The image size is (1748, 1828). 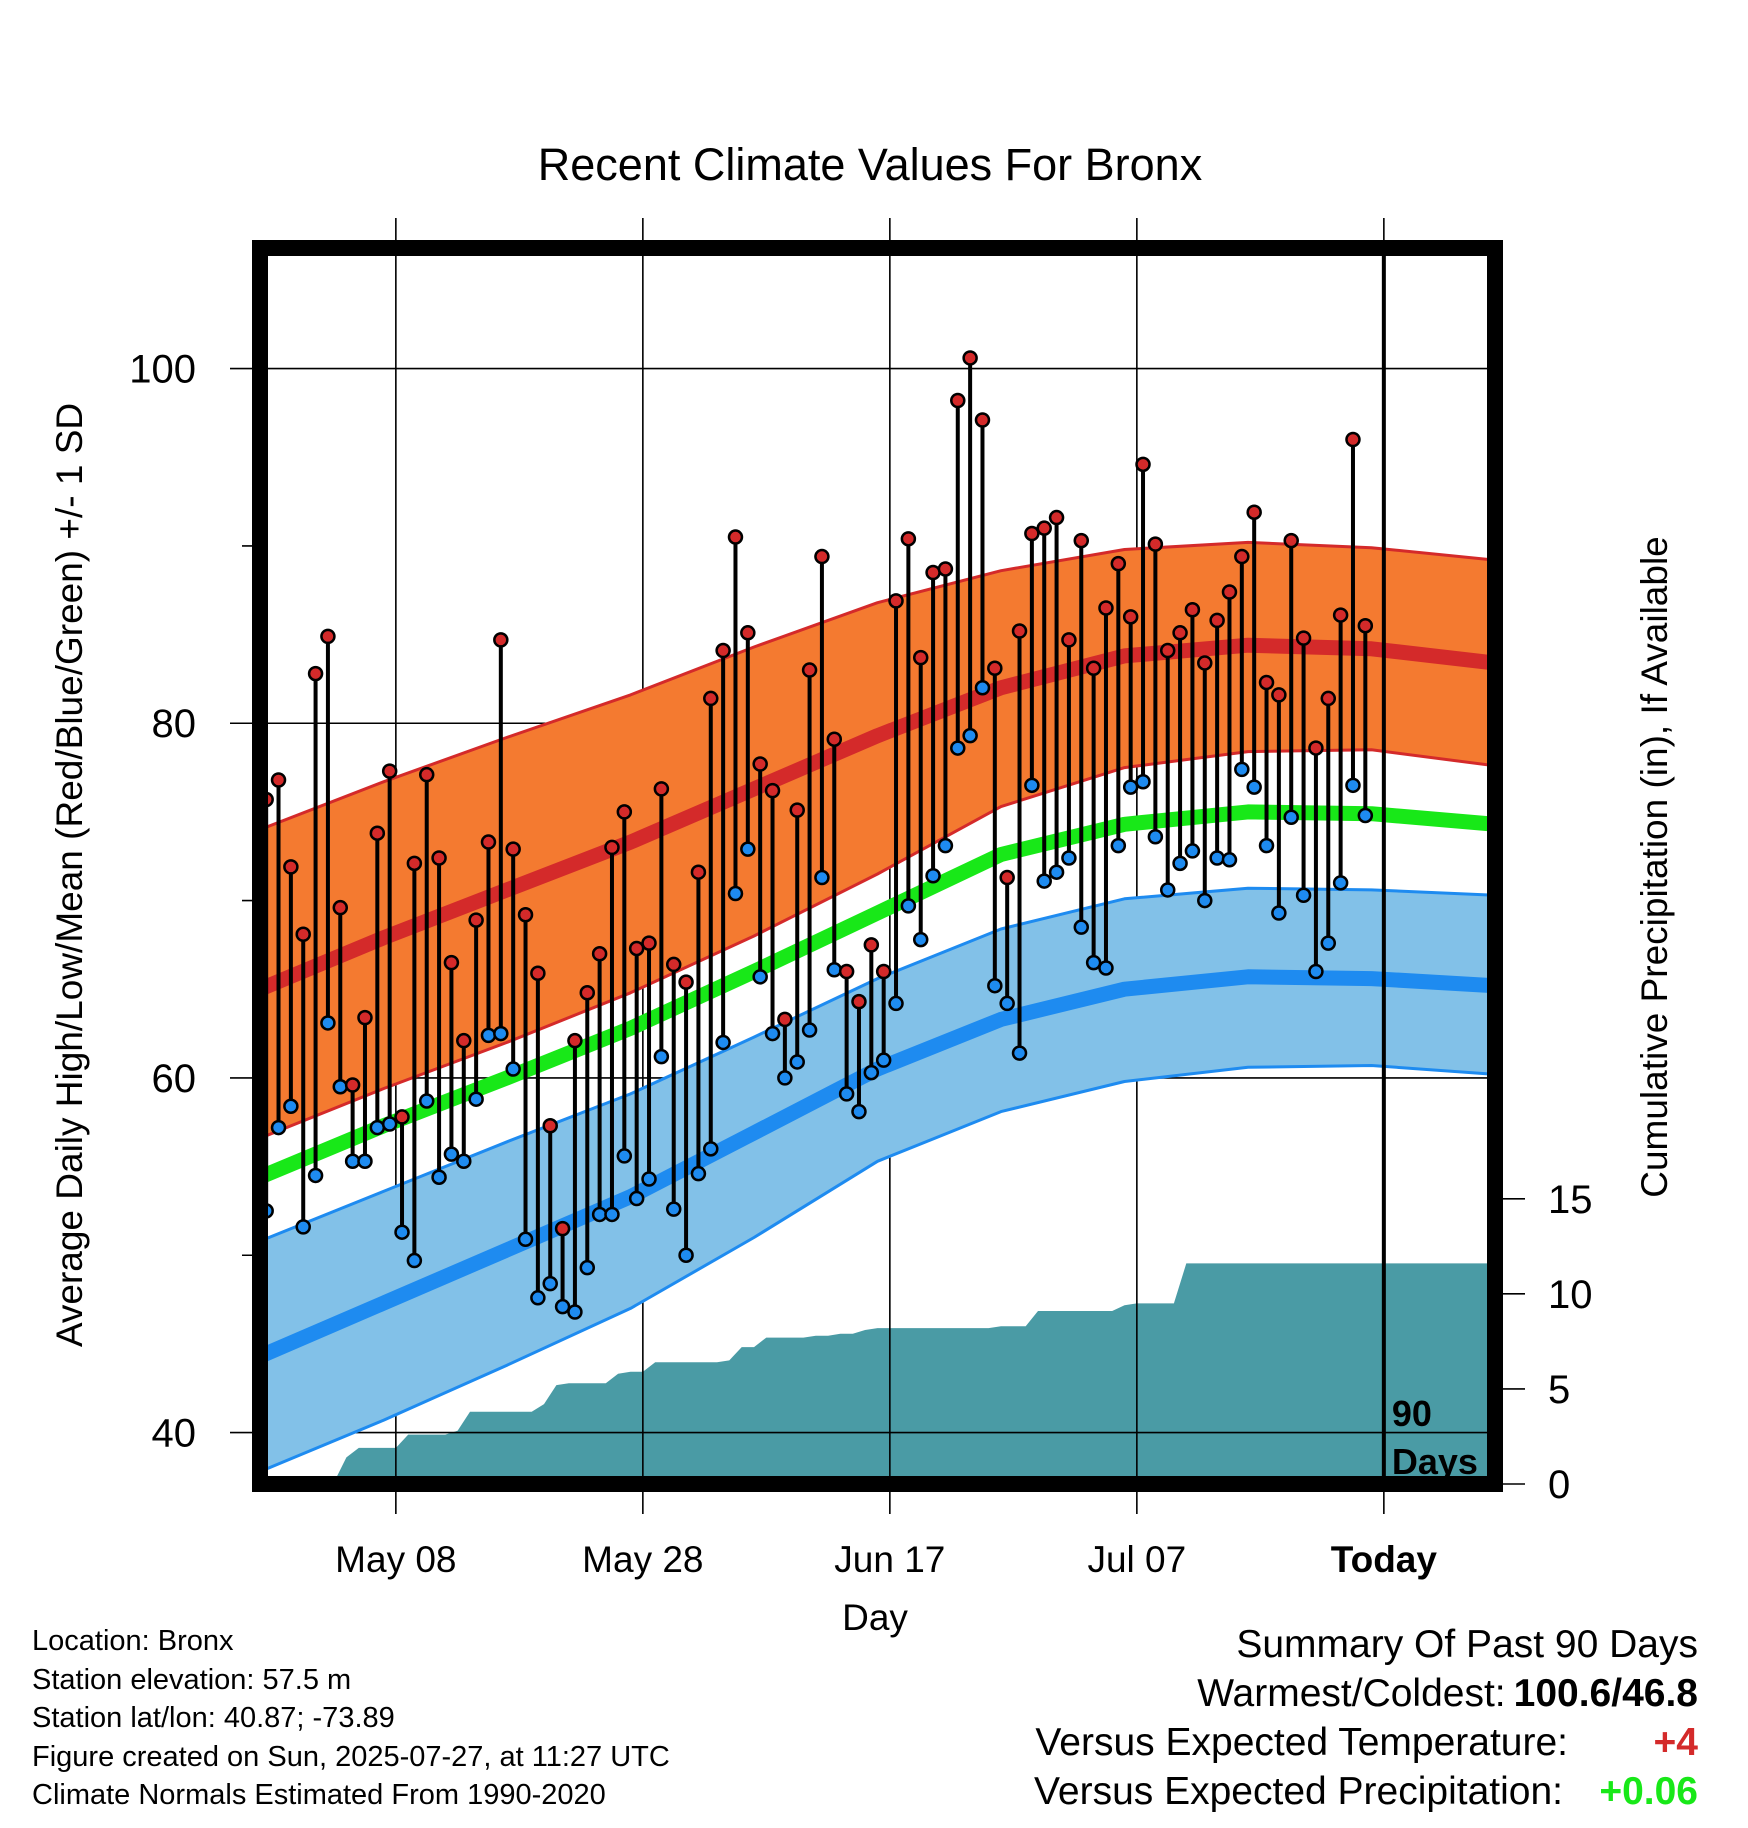 What do you see at coordinates (395, 1559) in the screenshot?
I see `x-tick-label: May 08` at bounding box center [395, 1559].